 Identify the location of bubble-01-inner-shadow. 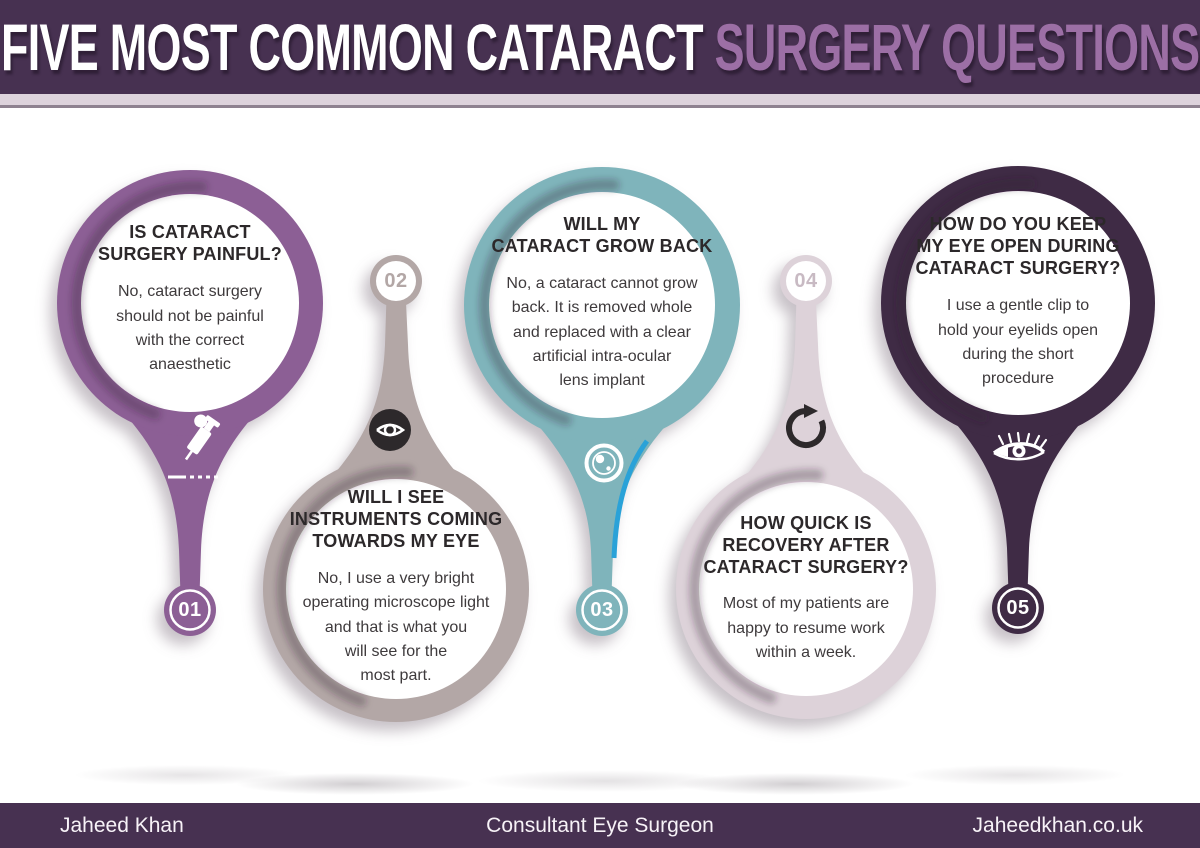
(139, 300).